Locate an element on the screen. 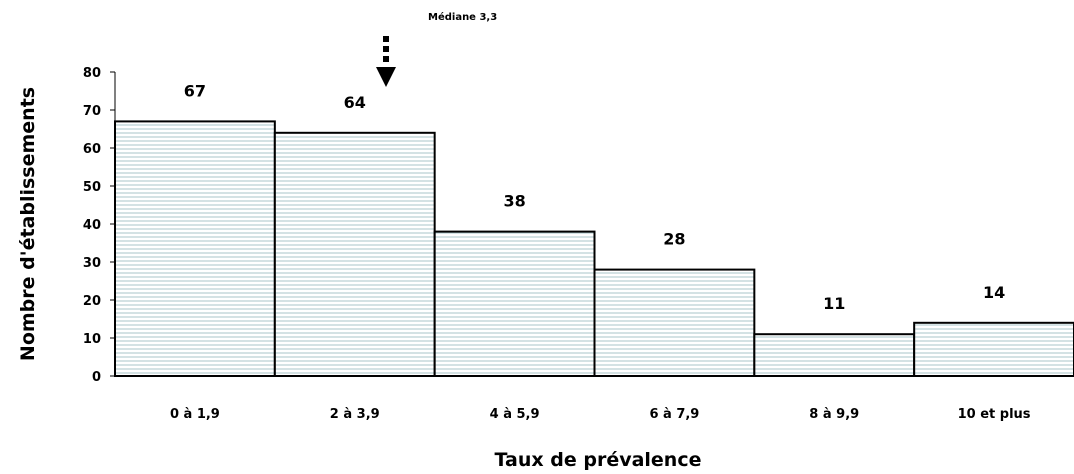  data-label-1: 64 is located at coordinates (355, 102).